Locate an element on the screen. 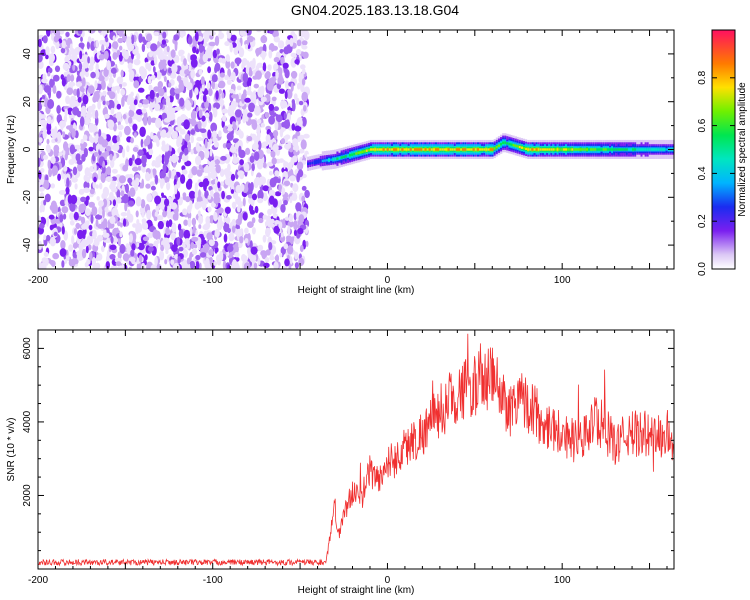  spectrogram-y-axis-label: Frequency (Hz) is located at coordinates (11, 149).